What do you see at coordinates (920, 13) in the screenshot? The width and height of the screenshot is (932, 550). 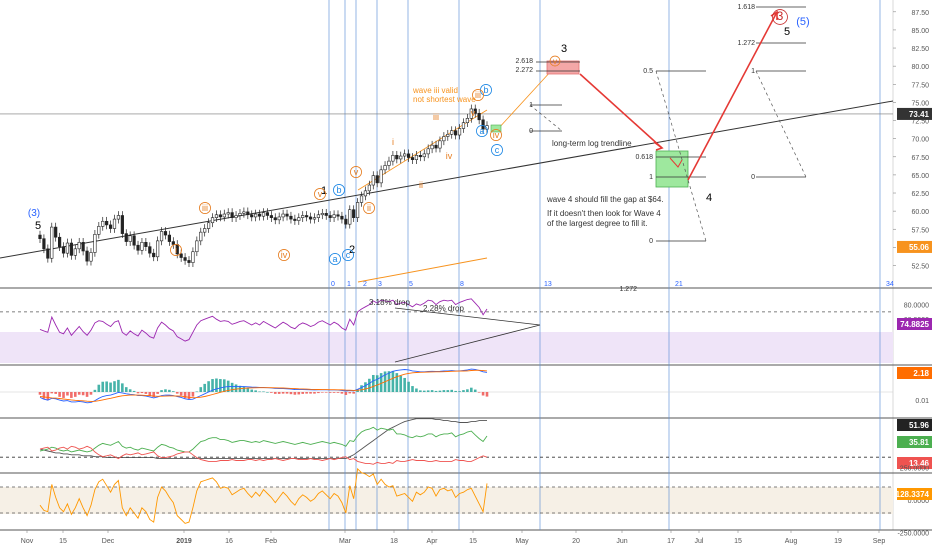 I see `price-tick-label: 87.50` at bounding box center [920, 13].